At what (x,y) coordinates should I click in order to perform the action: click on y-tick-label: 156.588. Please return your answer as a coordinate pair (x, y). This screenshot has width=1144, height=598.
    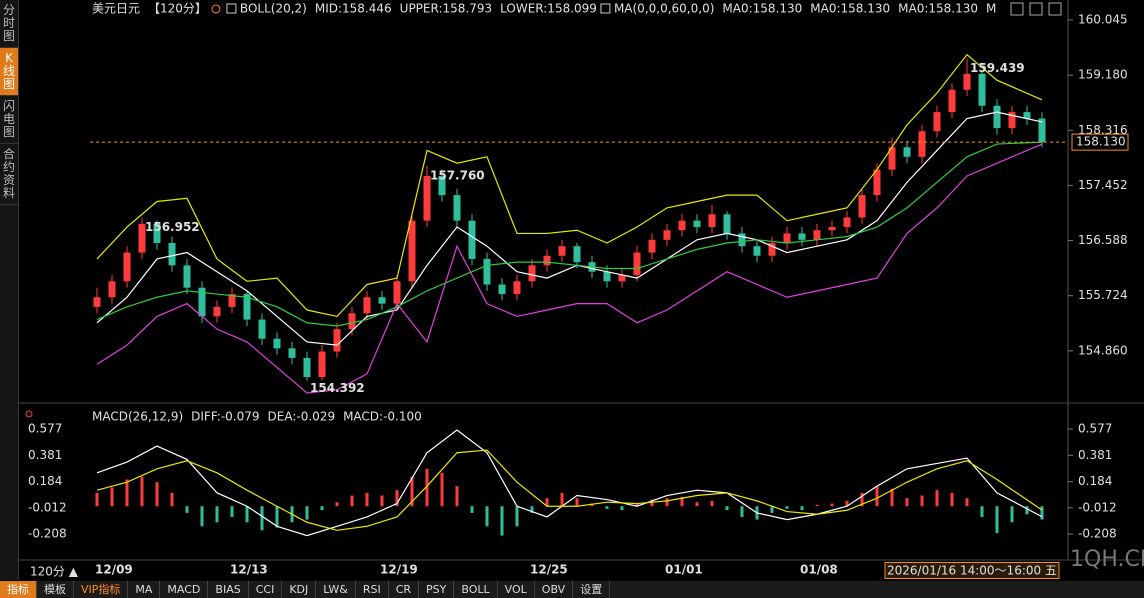
    Looking at the image, I should click on (1103, 240).